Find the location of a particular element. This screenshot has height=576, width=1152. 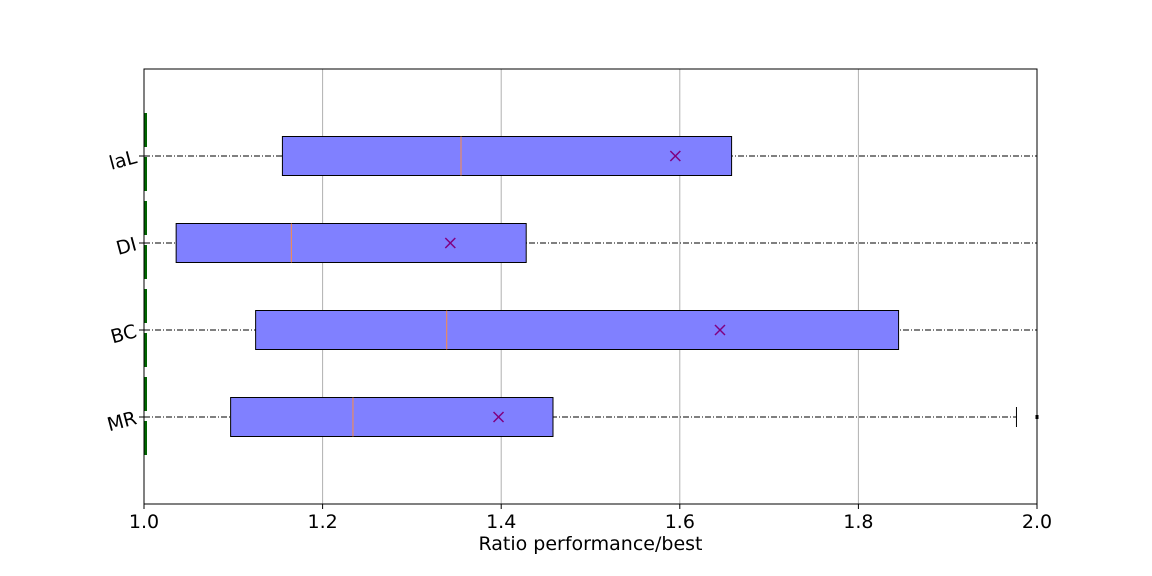

x-tick-label: 1.8 is located at coordinates (858, 522).